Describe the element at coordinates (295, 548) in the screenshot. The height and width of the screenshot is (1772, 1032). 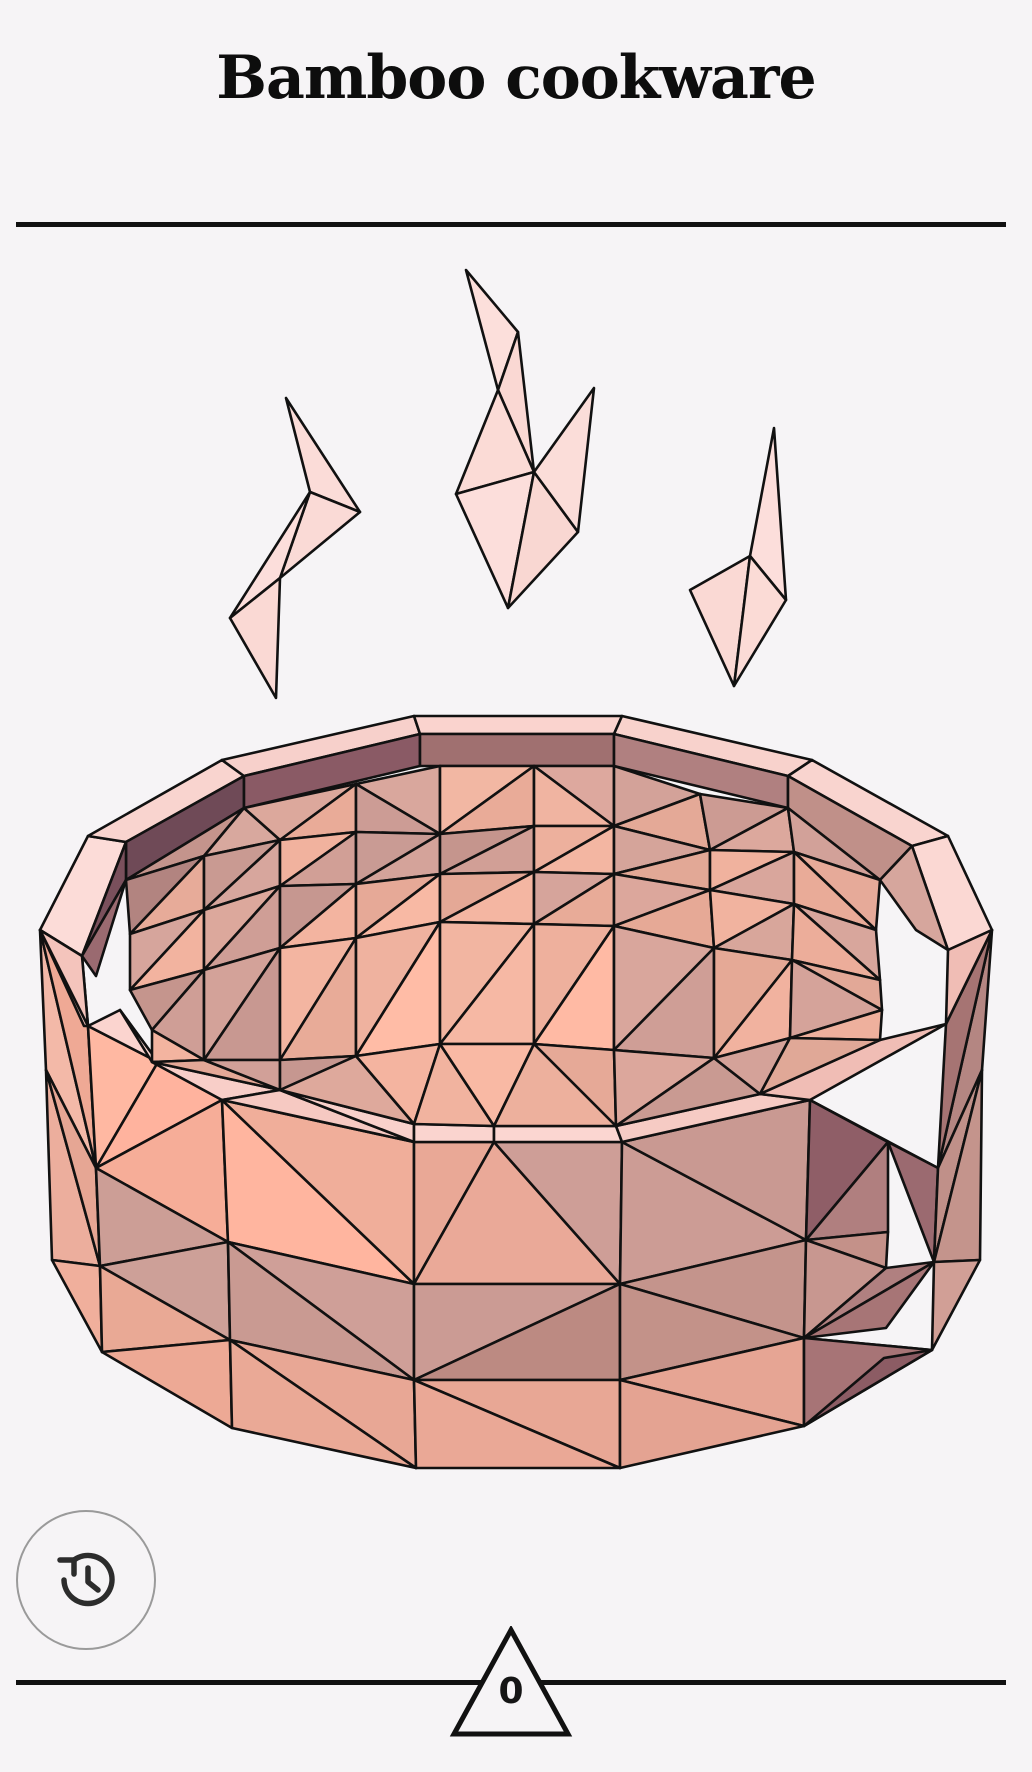
I see `steam-wisp-left` at that location.